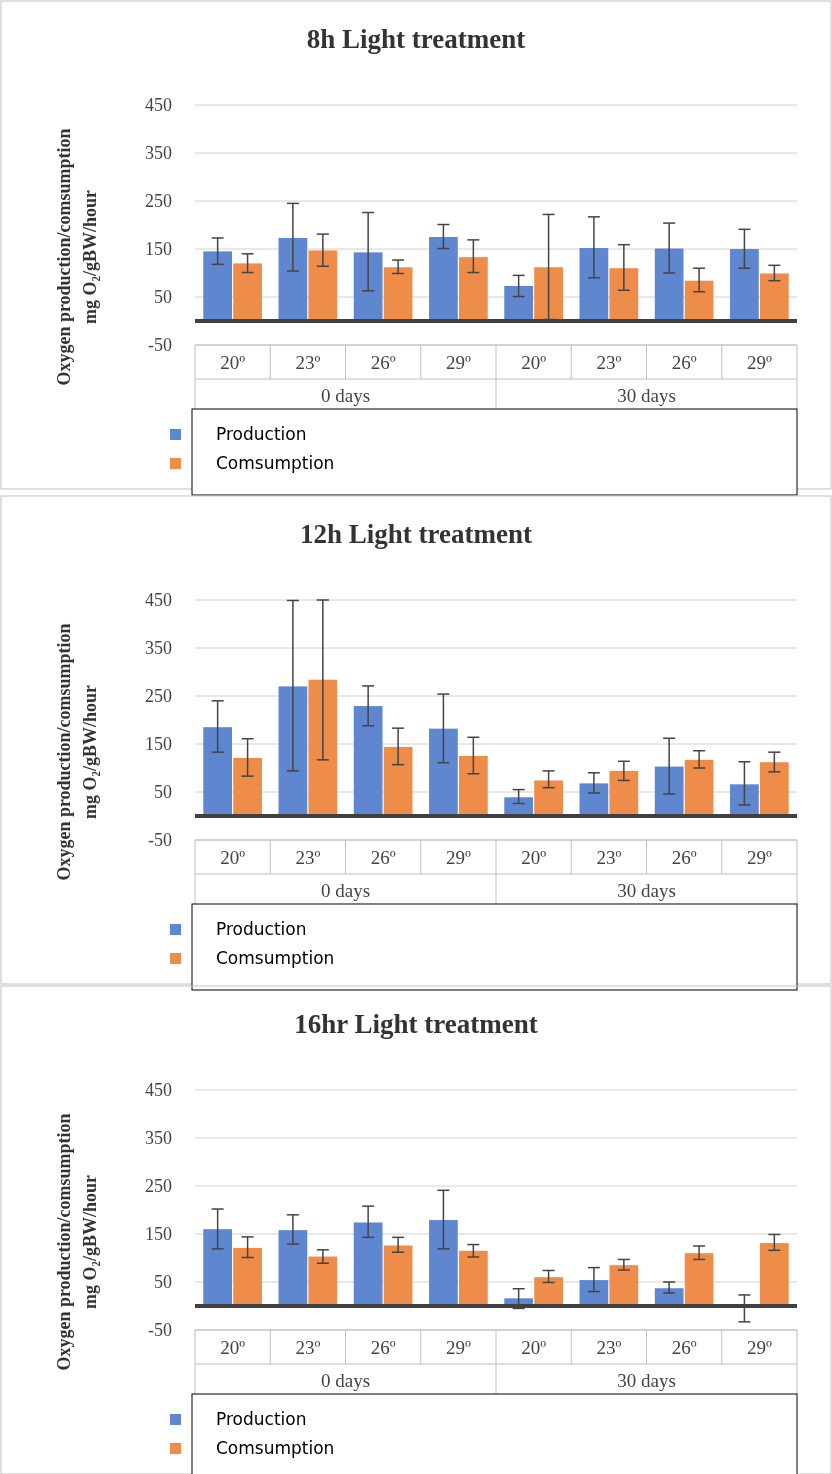  What do you see at coordinates (416, 1024) in the screenshot?
I see `chart-title: 16hr Light treatment` at bounding box center [416, 1024].